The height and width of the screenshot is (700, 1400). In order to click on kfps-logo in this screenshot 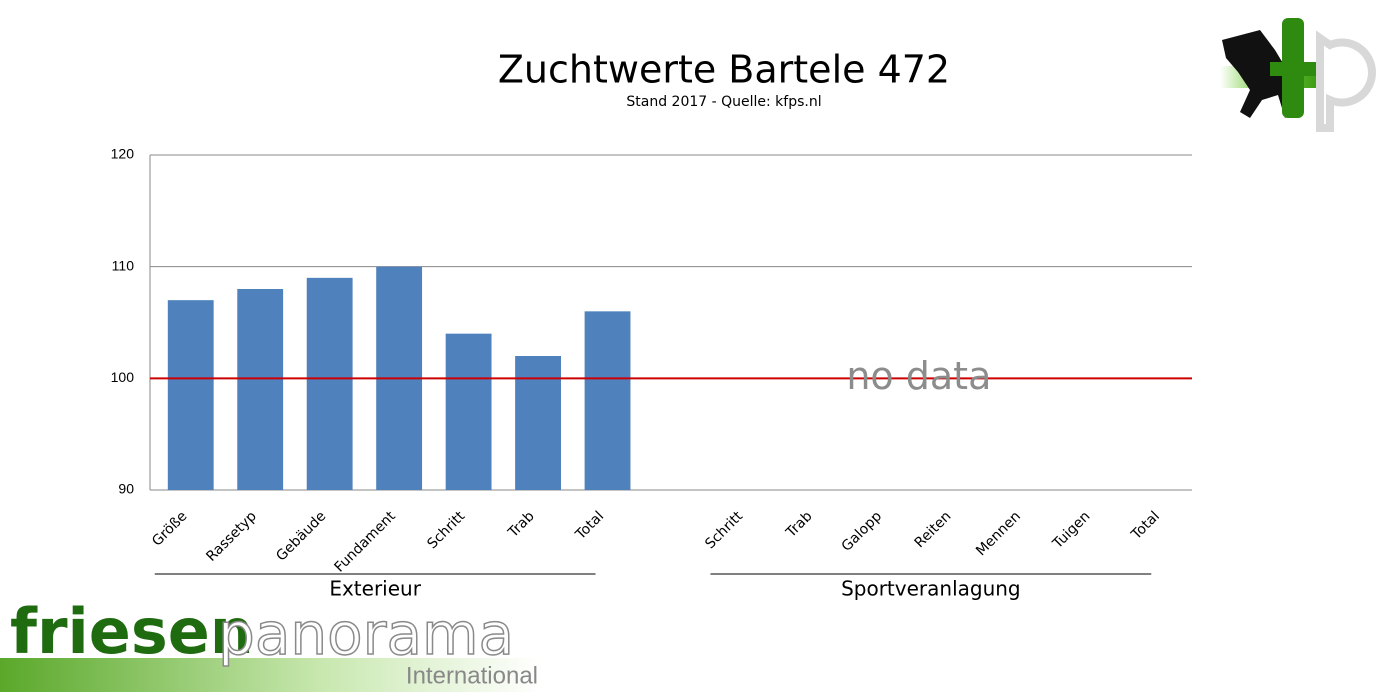, I will do `click(1298, 75)`.